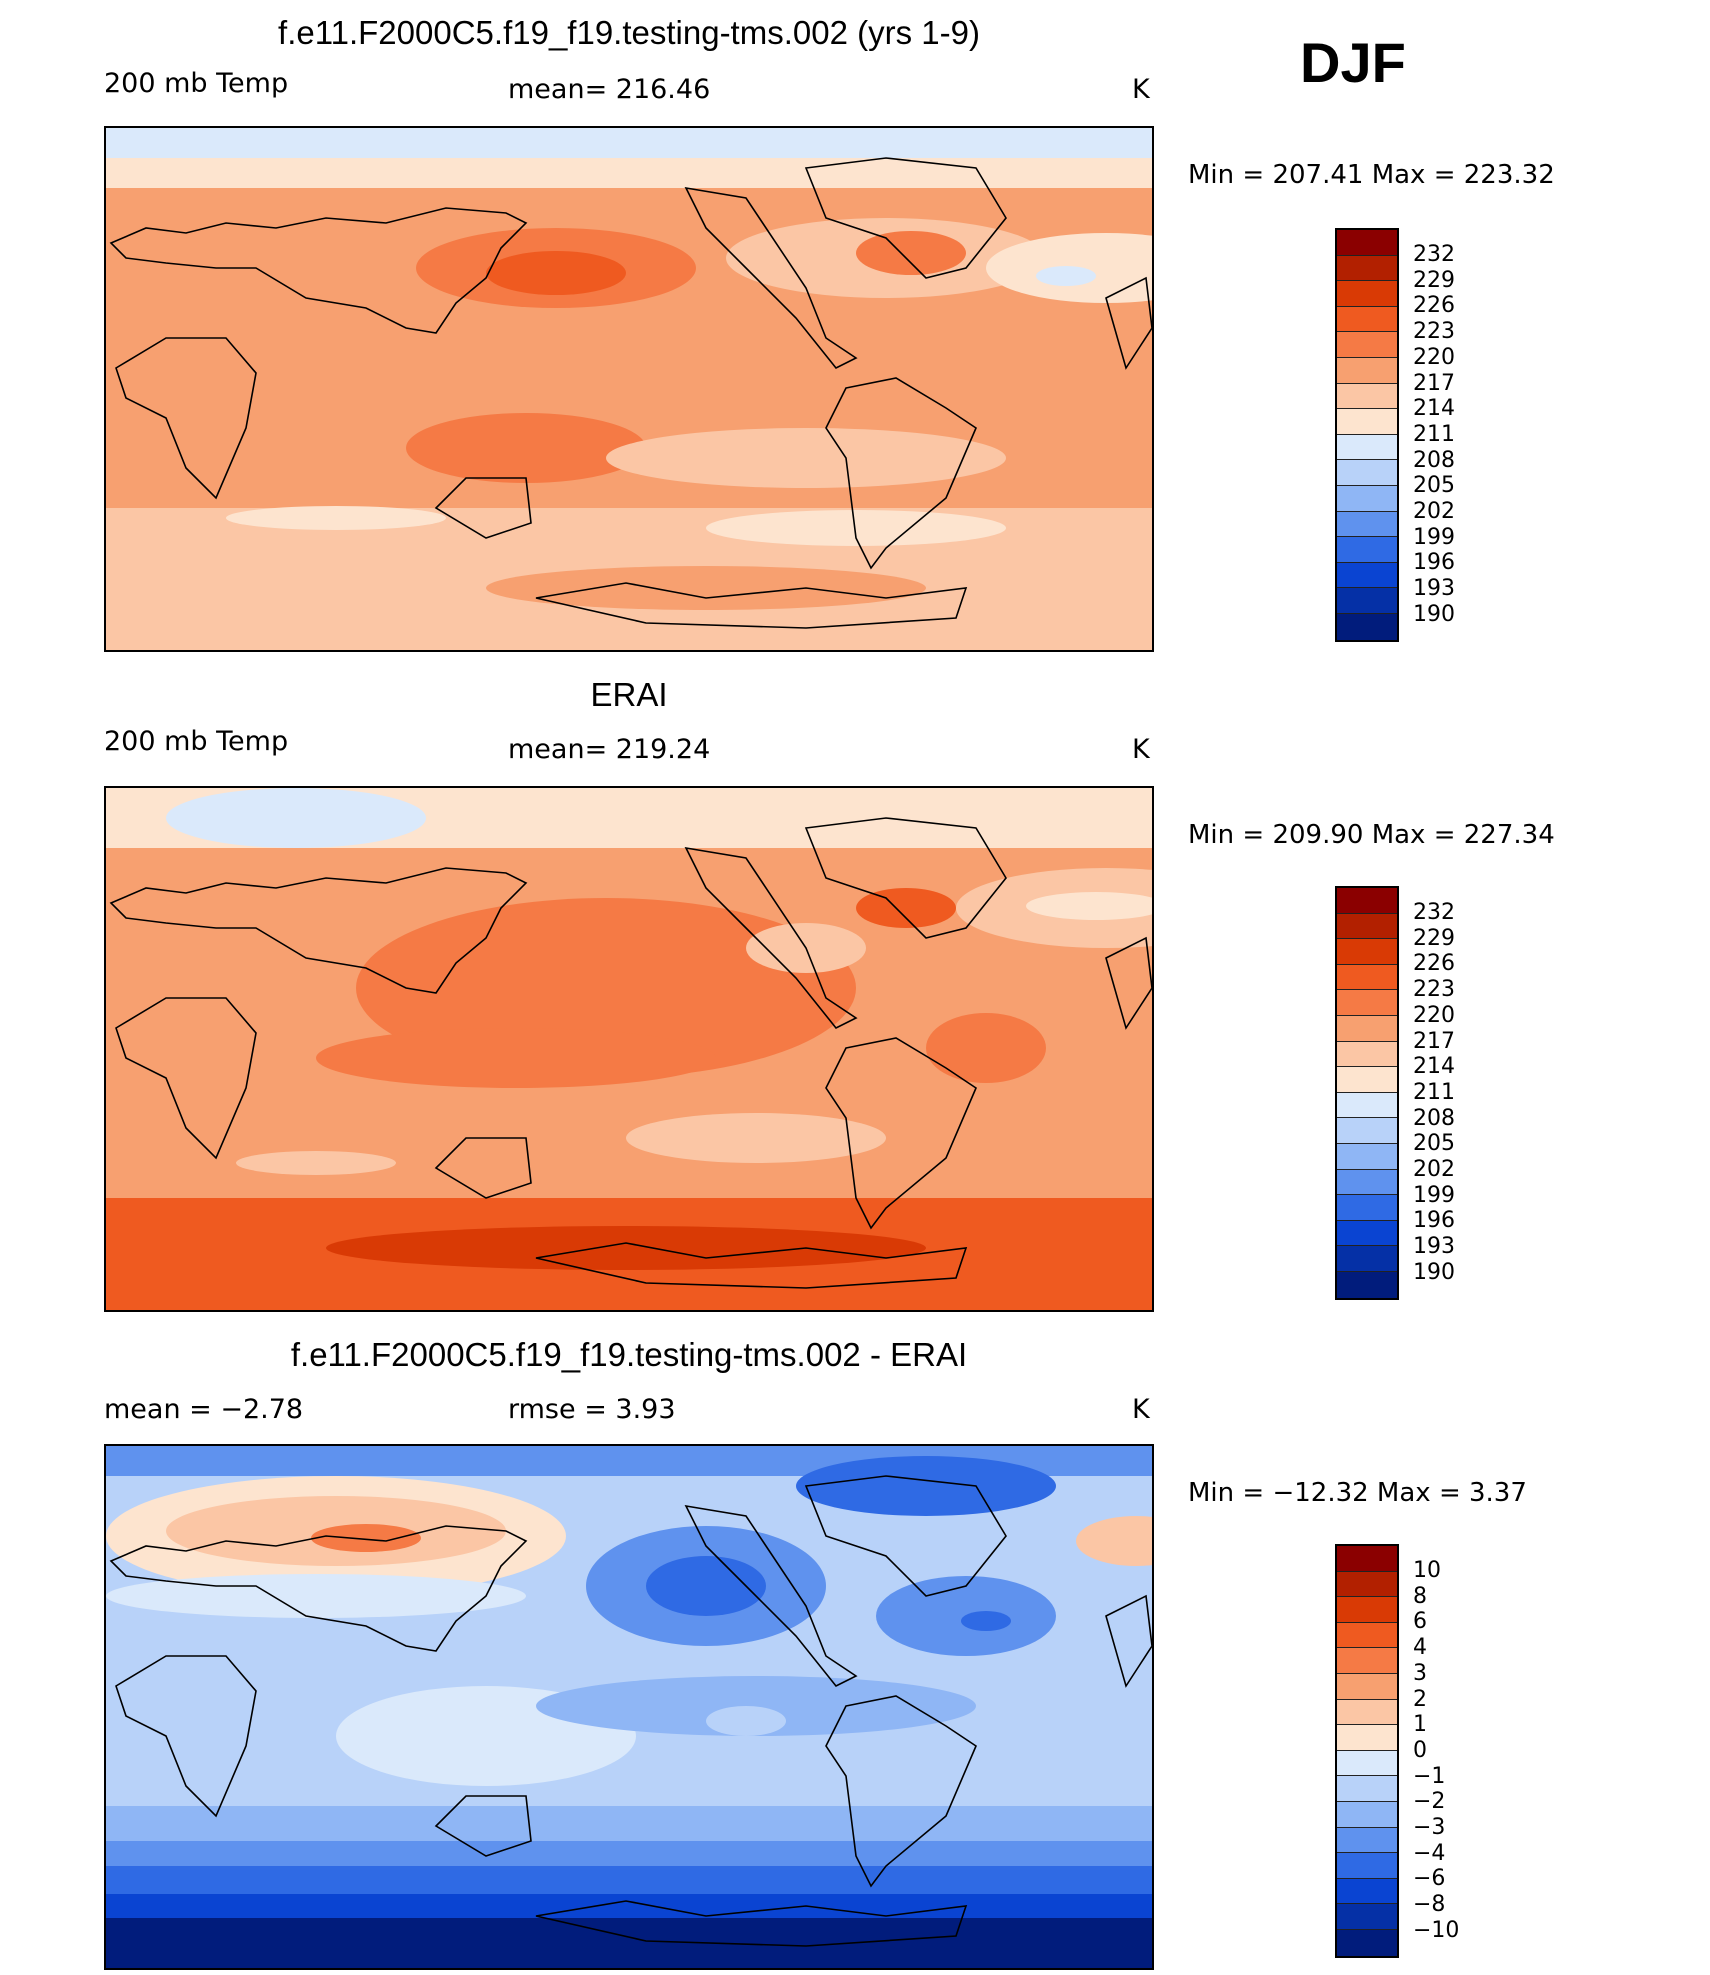  Describe the element at coordinates (1434, 589) in the screenshot. I see `colorbar-abs-tick-label: 193` at that location.